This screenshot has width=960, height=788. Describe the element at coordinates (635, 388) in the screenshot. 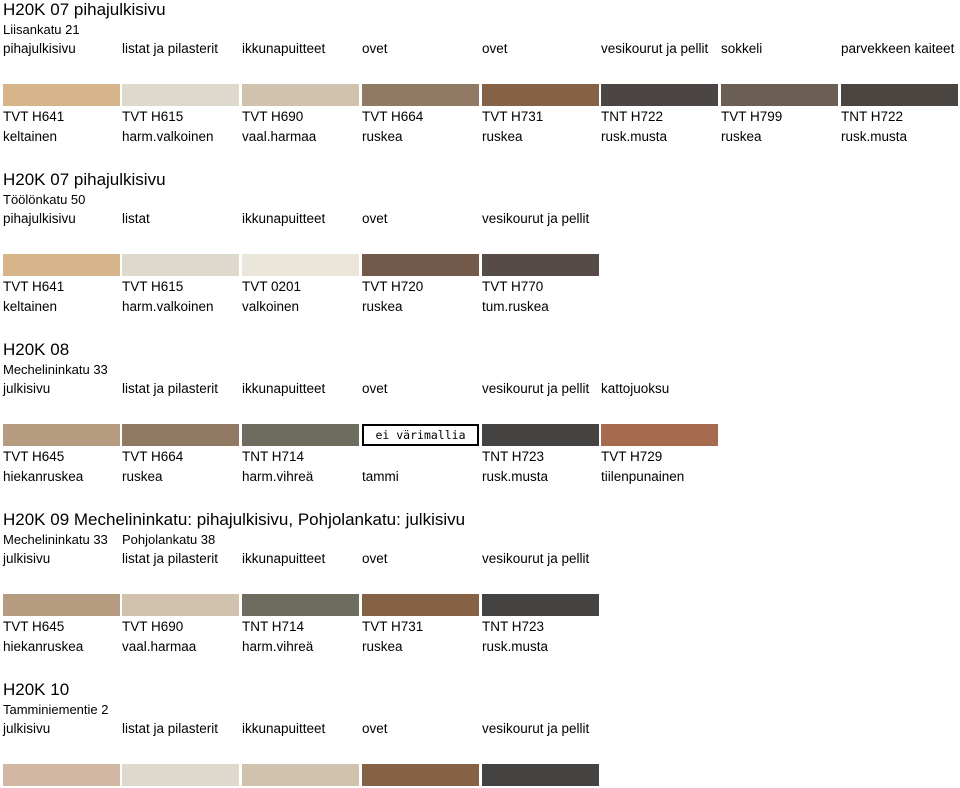

I see `building-part-label: kattojuoksu` at that location.